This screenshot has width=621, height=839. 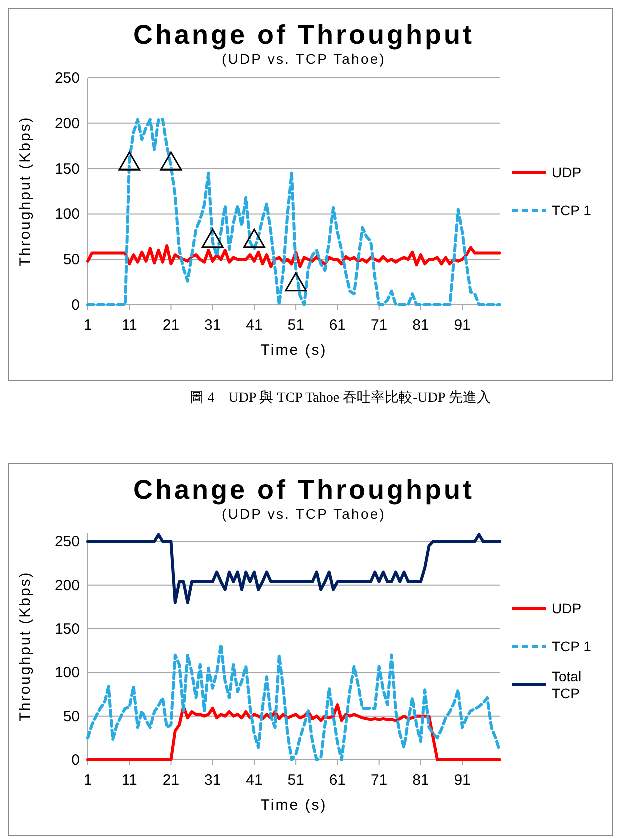 I want to click on legend-label: Total TCP, so click(x=567, y=685).